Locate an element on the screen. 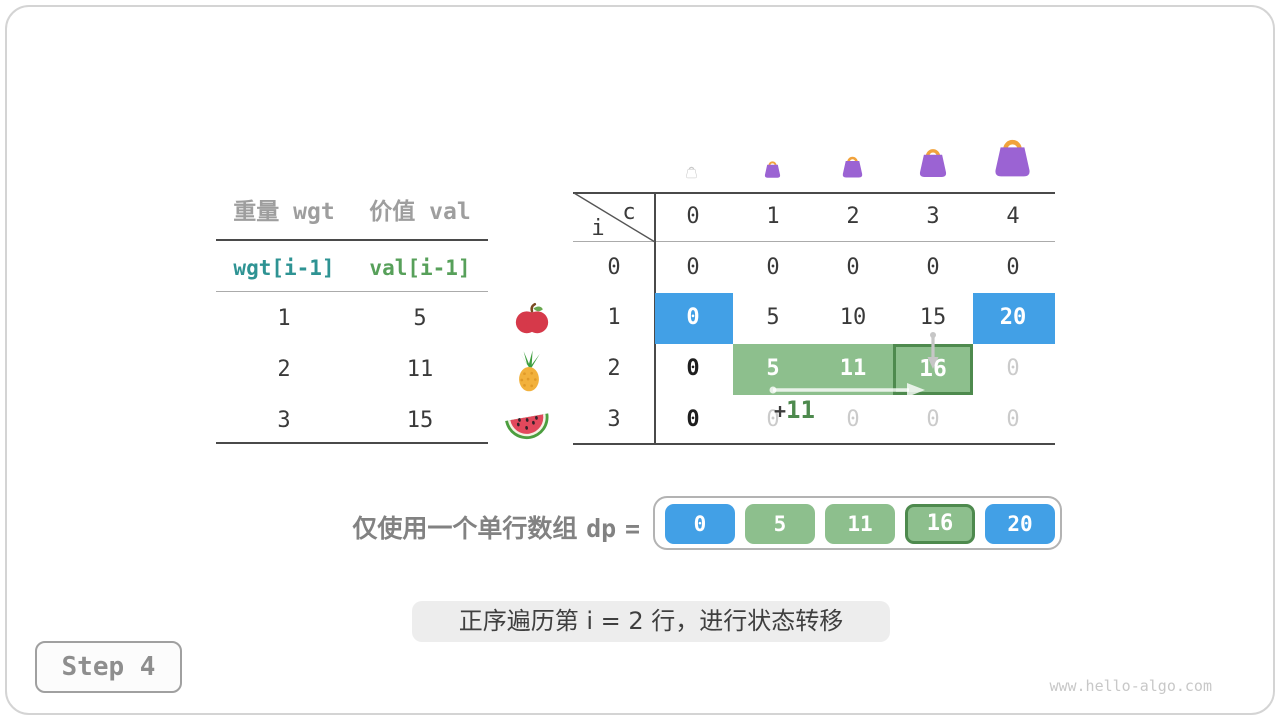  dp-cell-highlight: 0 is located at coordinates (693, 317).